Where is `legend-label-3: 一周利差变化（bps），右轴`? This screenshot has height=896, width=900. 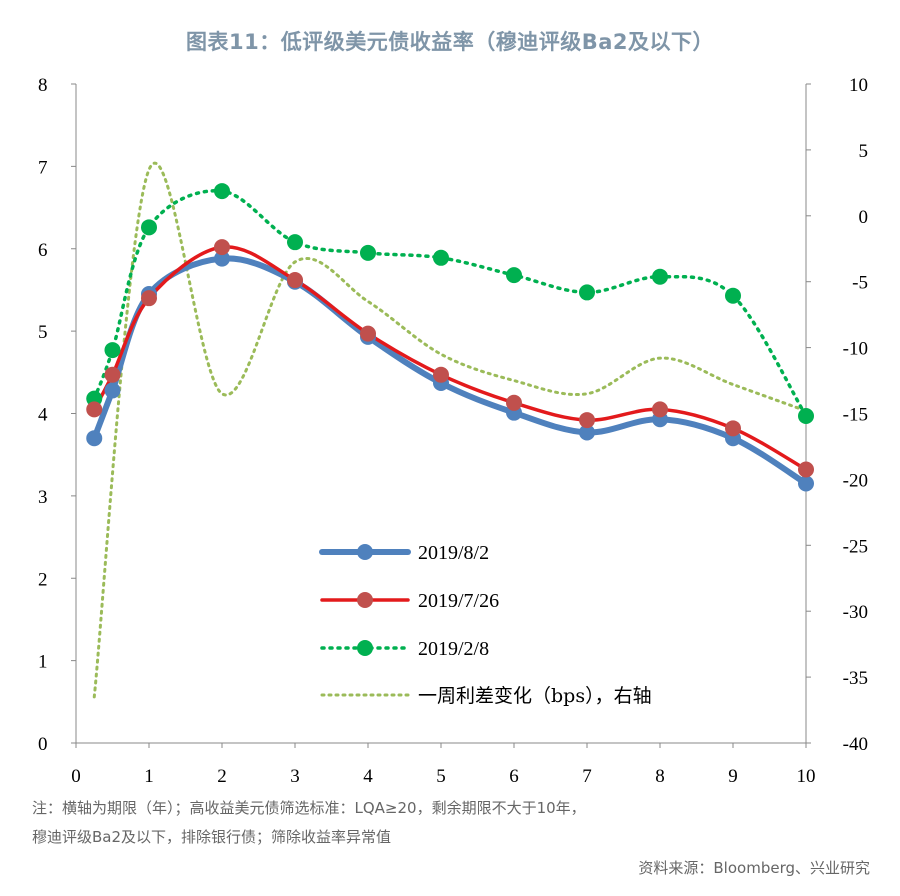 legend-label-3: 一周利差变化（bps），右轴 is located at coordinates (535, 696).